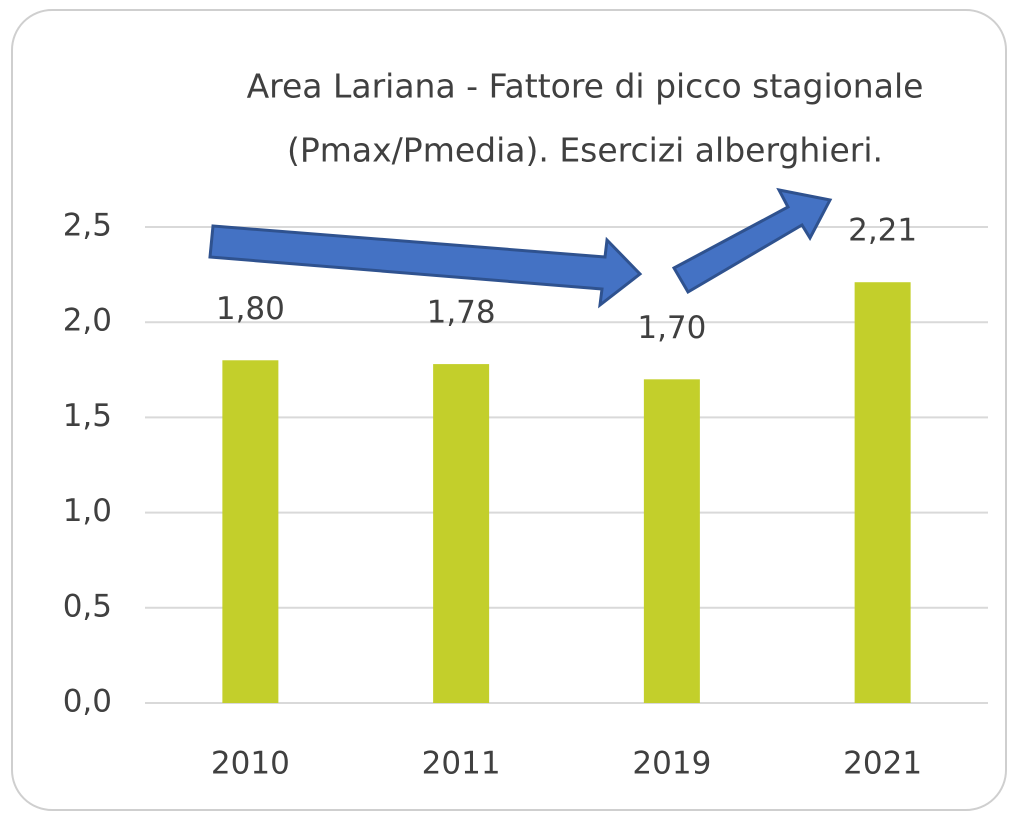 This screenshot has height=822, width=1018. I want to click on x-tick-label: 2021, so click(882, 764).